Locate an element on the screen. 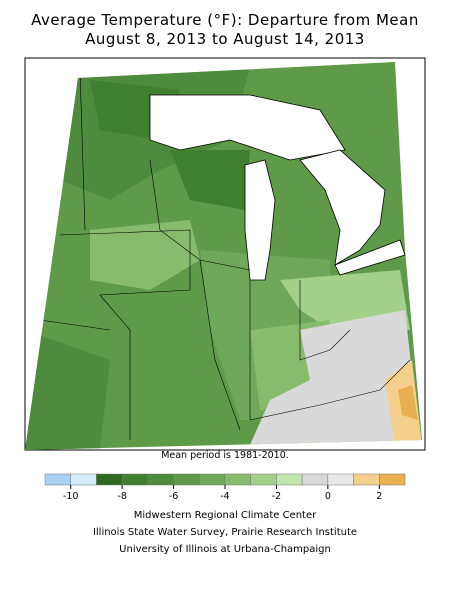  mean-period-note: Mean period is 1981-2010. is located at coordinates (225, 455).